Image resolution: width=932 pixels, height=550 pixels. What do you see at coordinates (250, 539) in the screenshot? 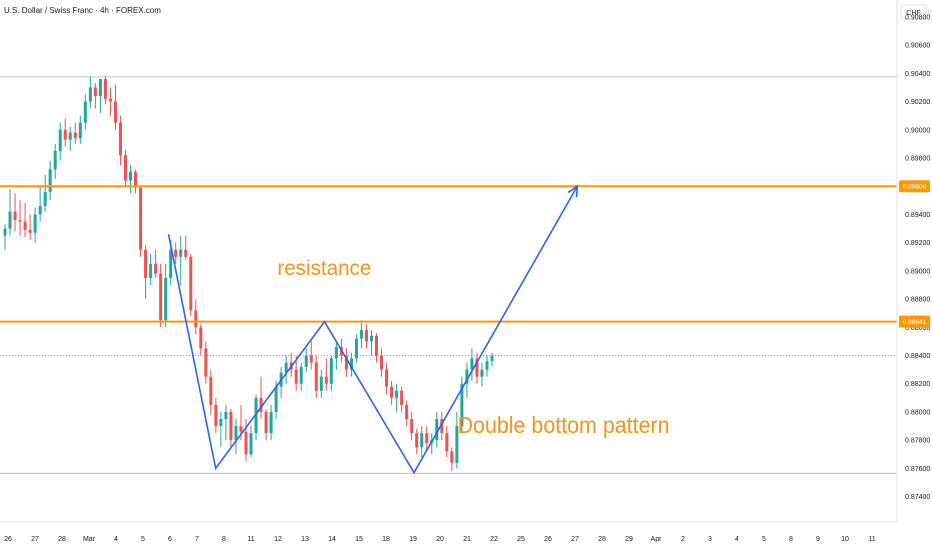
I see `x-tick-label: 11` at bounding box center [250, 539].